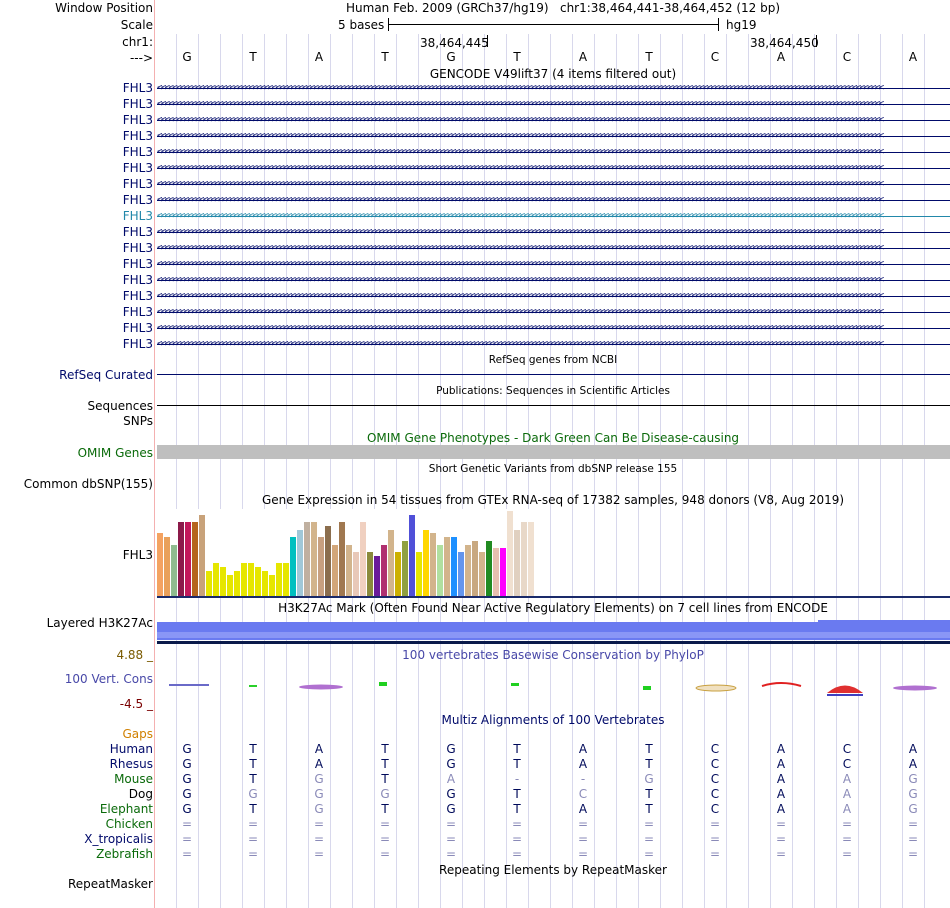 Image resolution: width=950 pixels, height=908 pixels. I want to click on multiz-species-label: Elephant, so click(126, 809).